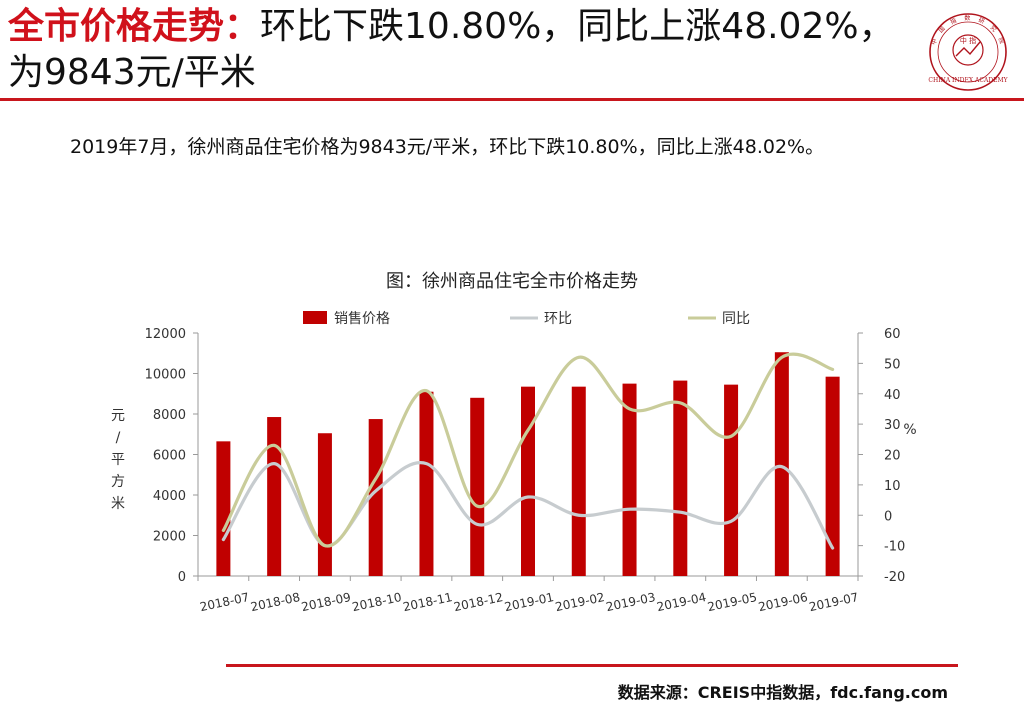 This screenshot has height=709, width=1024. I want to click on left-tick-label: 8000, so click(169, 415).